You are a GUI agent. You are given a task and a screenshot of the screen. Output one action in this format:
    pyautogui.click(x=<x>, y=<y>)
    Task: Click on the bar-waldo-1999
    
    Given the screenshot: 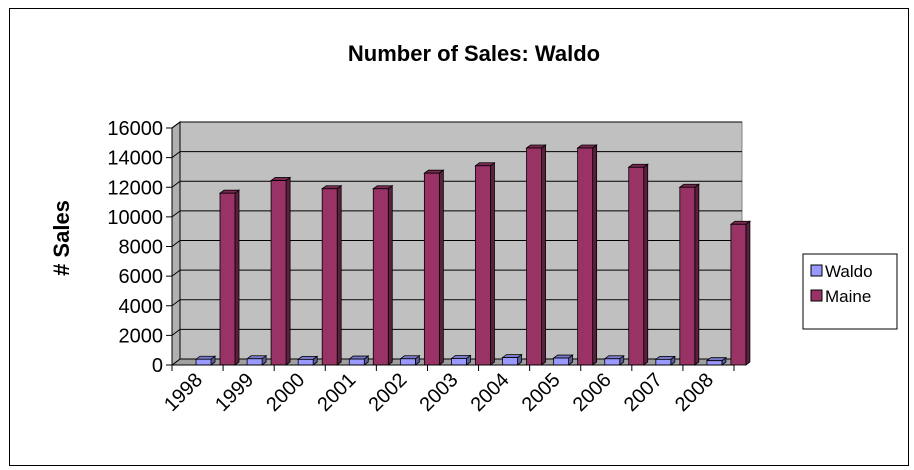 What is the action you would take?
    pyautogui.click(x=256, y=360)
    